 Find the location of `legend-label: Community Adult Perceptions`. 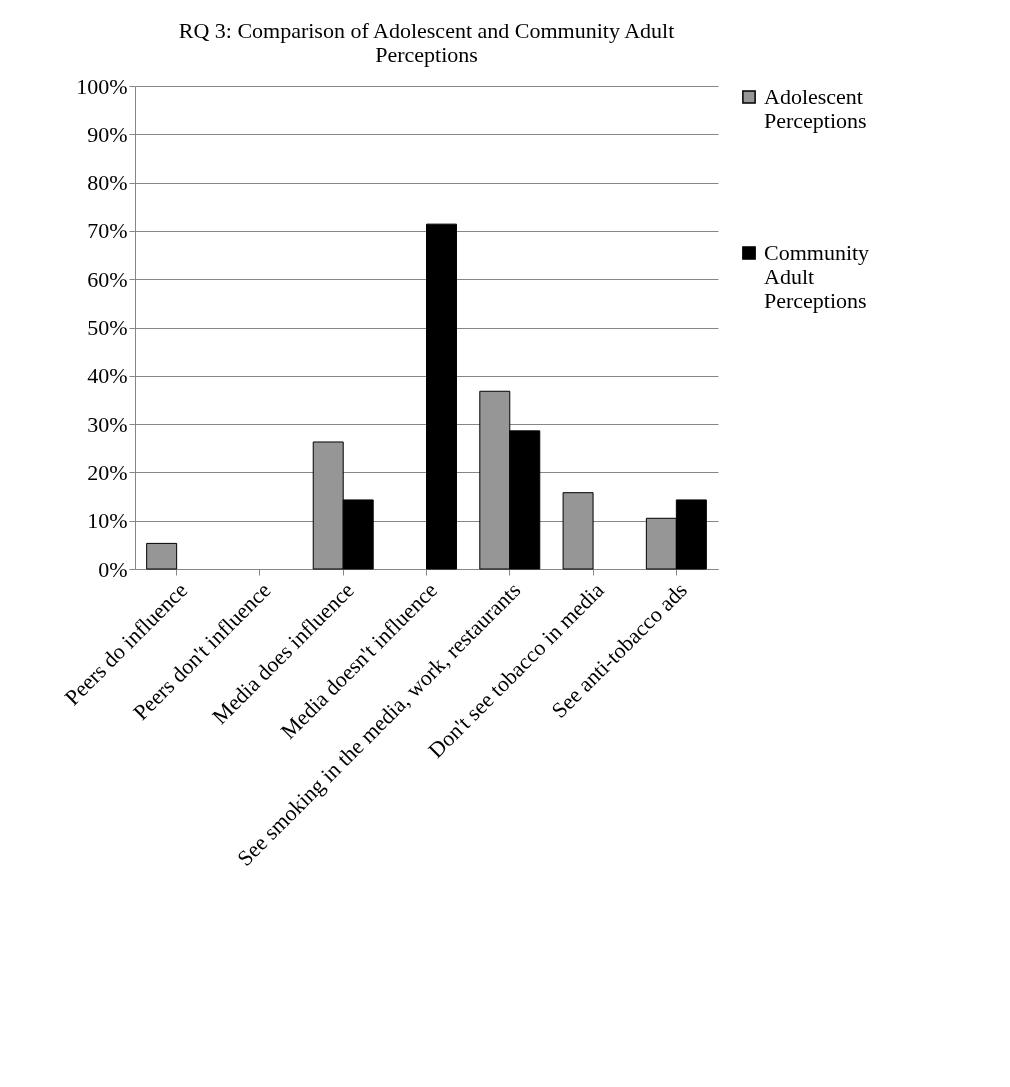

legend-label: Community Adult Perceptions is located at coordinates (817, 276).